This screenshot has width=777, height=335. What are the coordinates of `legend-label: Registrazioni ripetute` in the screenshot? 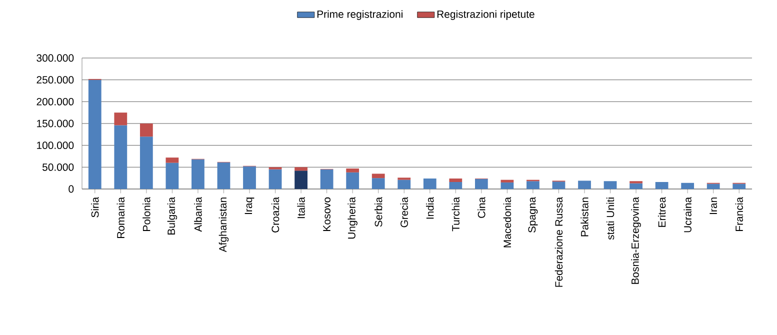 It's located at (485, 15).